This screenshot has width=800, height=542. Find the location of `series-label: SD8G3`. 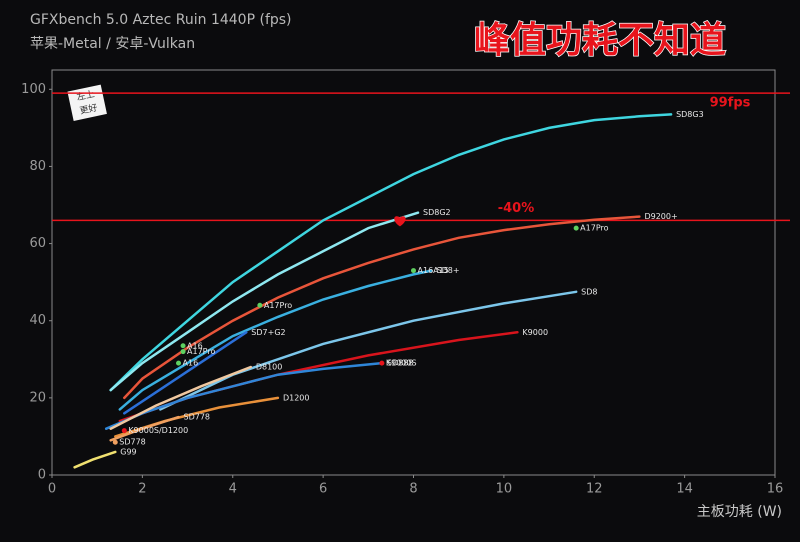

series-label: SD8G3 is located at coordinates (690, 114).